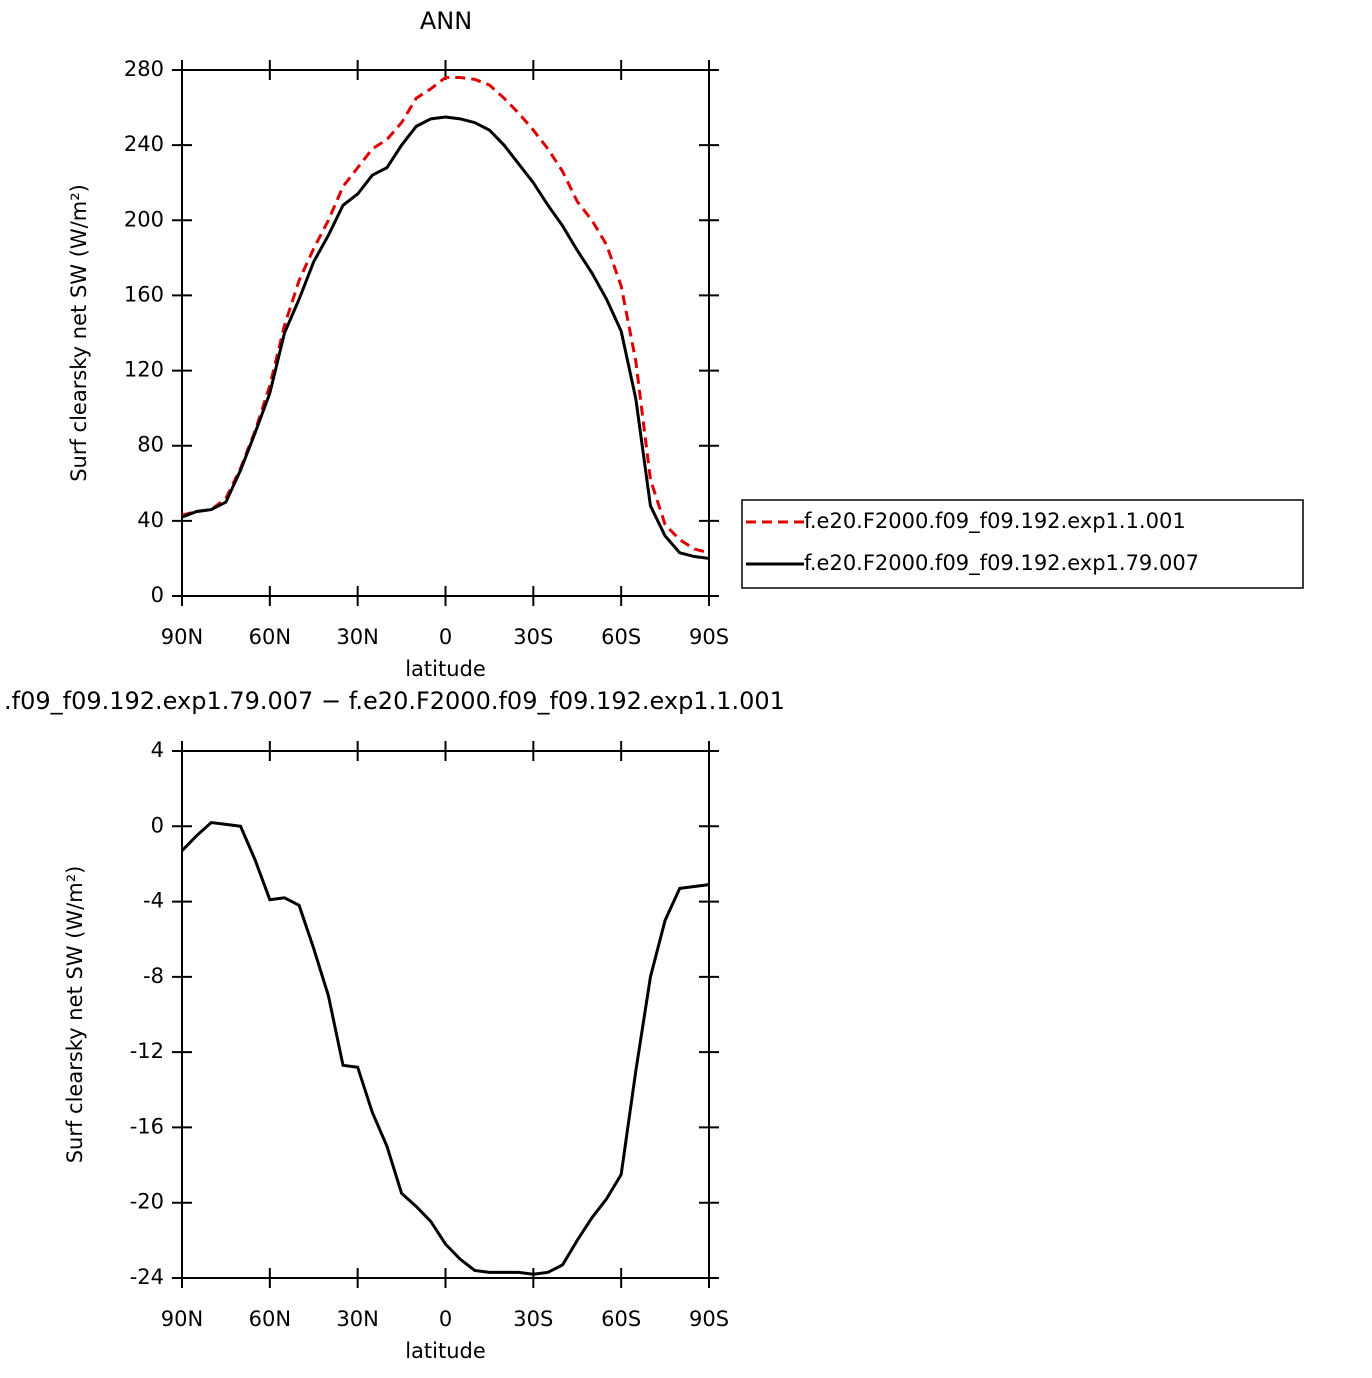 The width and height of the screenshot is (1372, 1378). Describe the element at coordinates (157, 750) in the screenshot. I see `y-tick-label: 4` at that location.